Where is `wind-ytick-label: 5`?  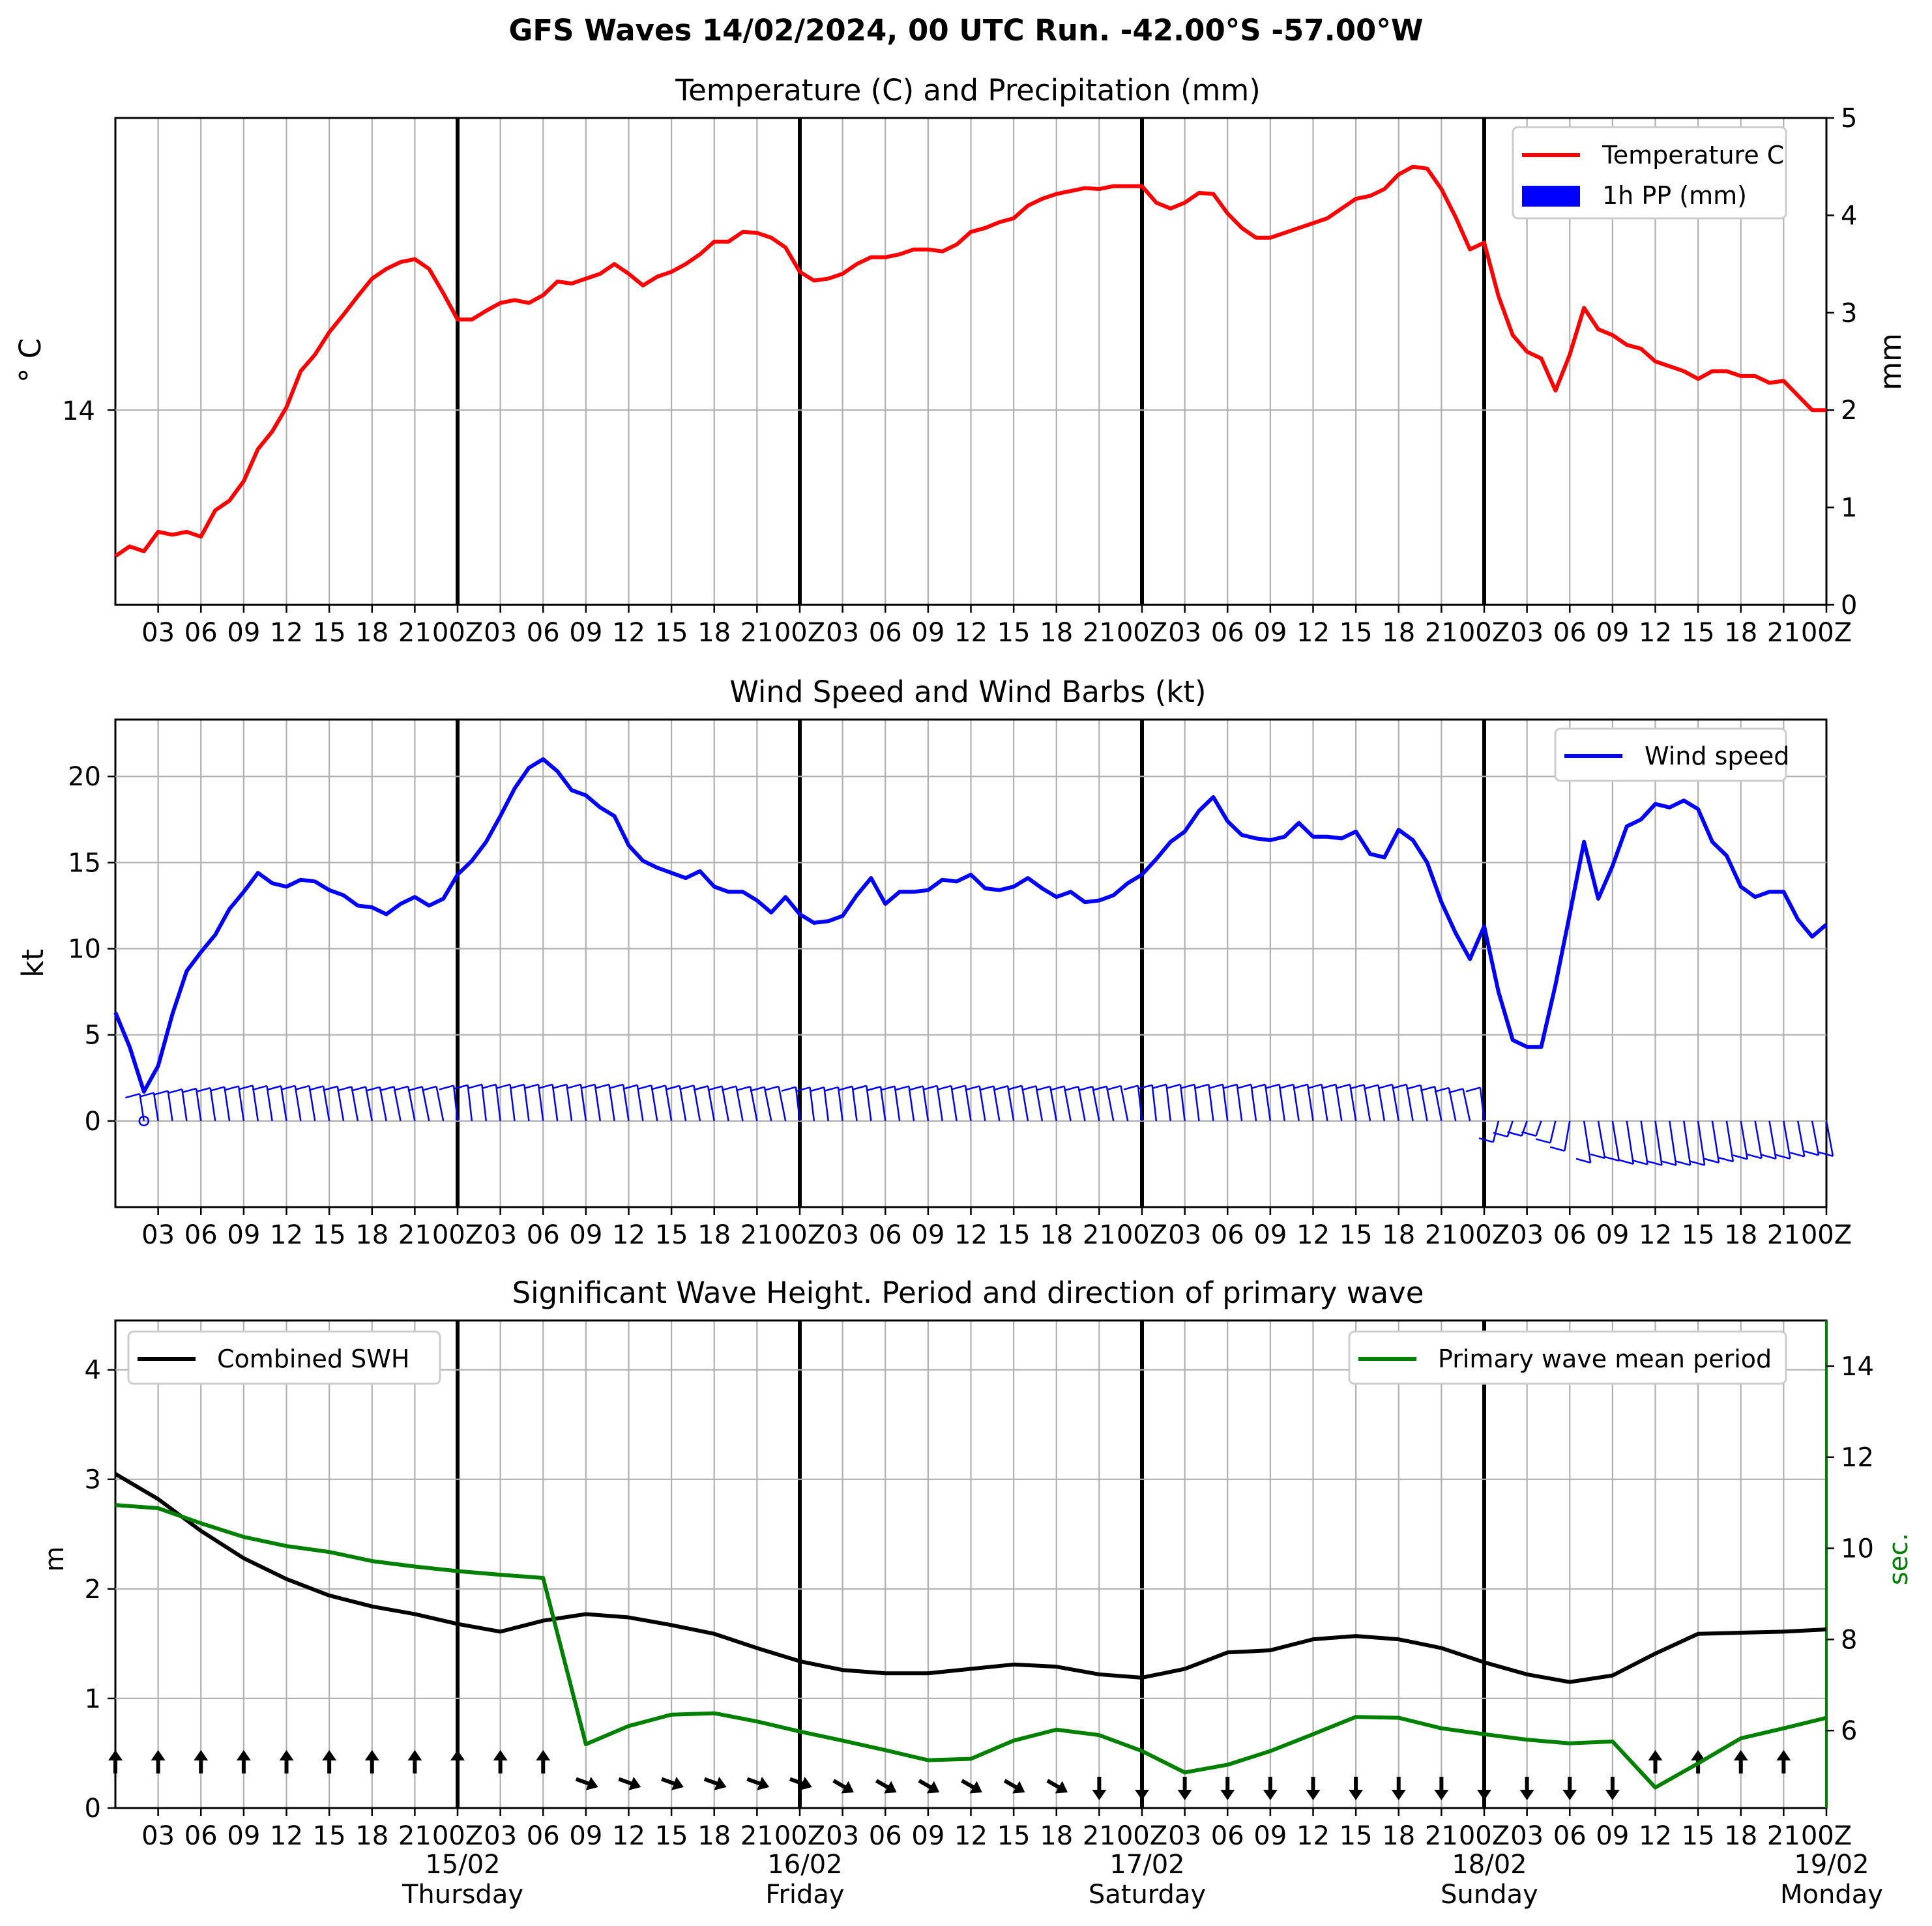 wind-ytick-label: 5 is located at coordinates (93, 1036).